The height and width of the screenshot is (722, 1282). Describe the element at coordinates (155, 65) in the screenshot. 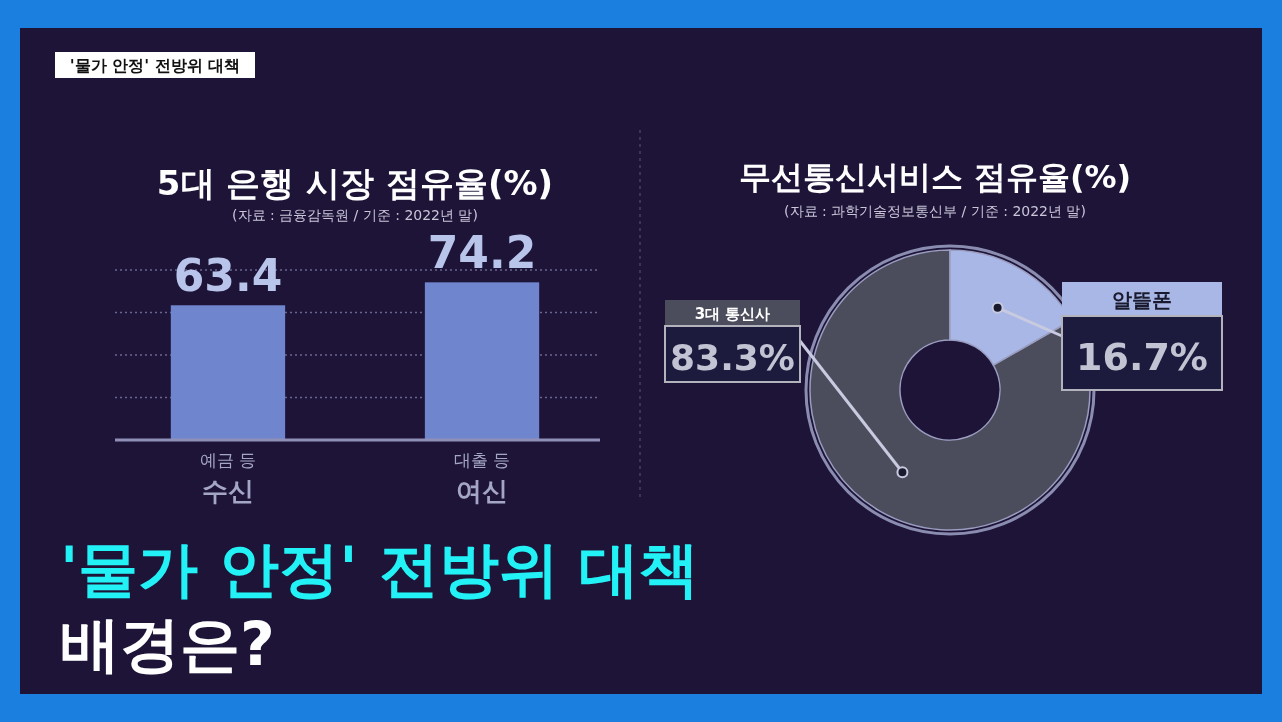

I see `text: '물가 안정' 전방위 대책` at that location.